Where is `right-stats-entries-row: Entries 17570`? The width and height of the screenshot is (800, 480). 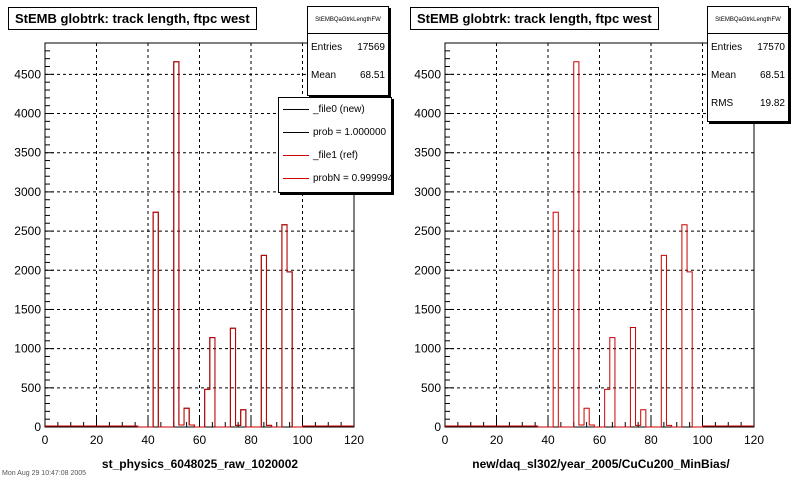 right-stats-entries-row: Entries 17570 is located at coordinates (748, 48).